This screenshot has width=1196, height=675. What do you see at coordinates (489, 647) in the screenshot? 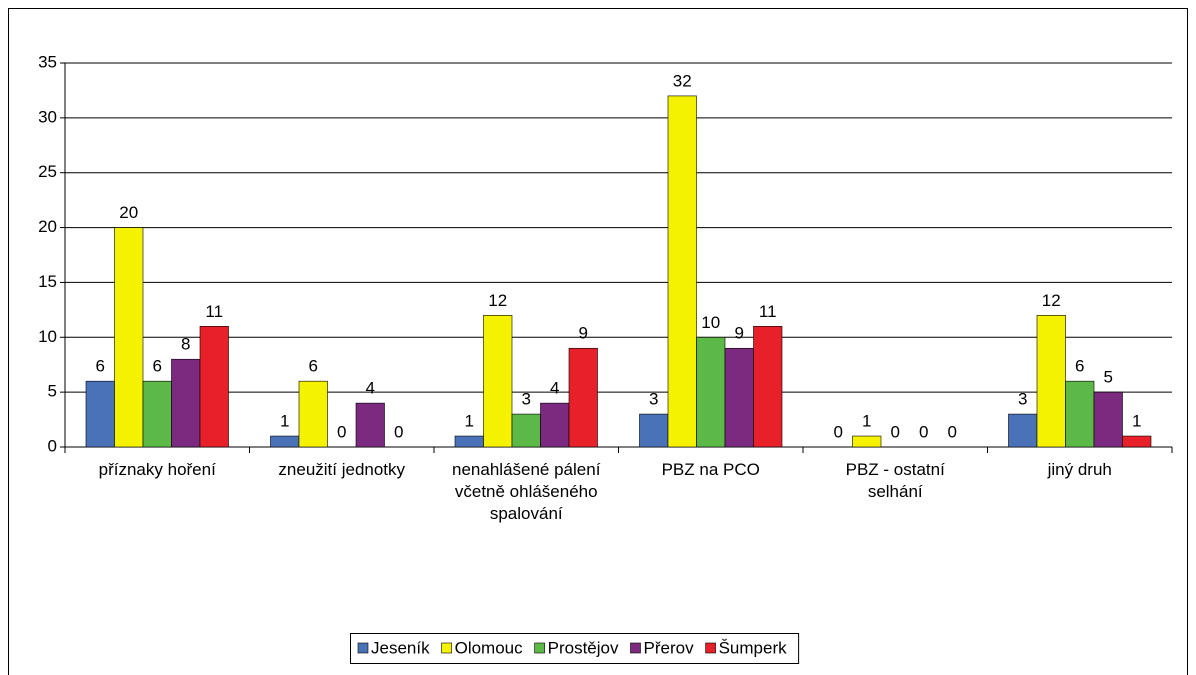
I see `legend-label: Olomouc` at bounding box center [489, 647].